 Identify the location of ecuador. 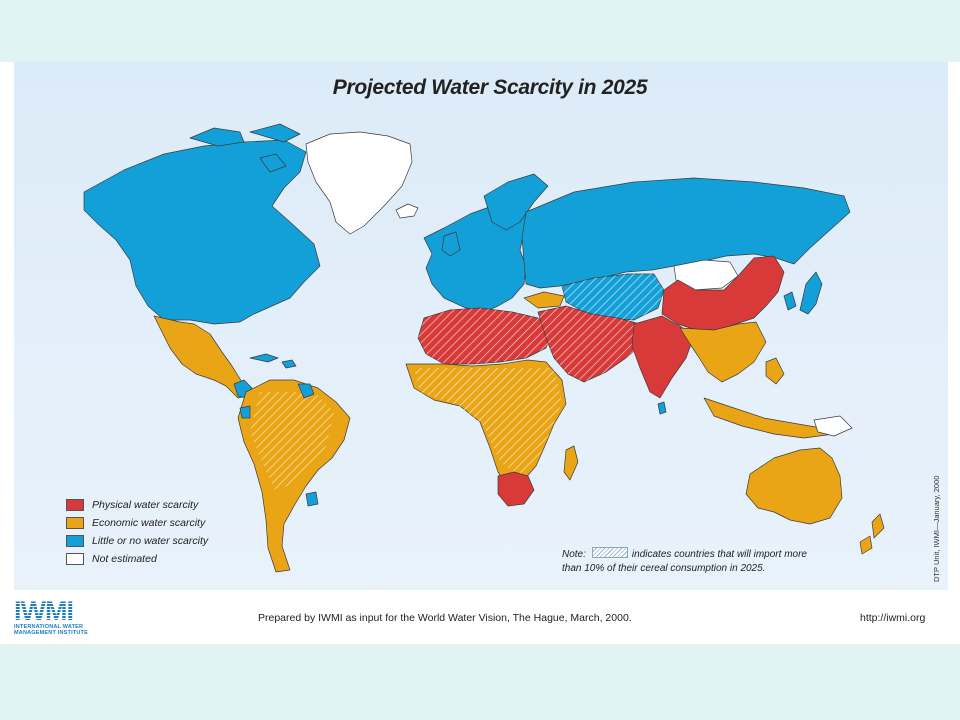
(245, 412).